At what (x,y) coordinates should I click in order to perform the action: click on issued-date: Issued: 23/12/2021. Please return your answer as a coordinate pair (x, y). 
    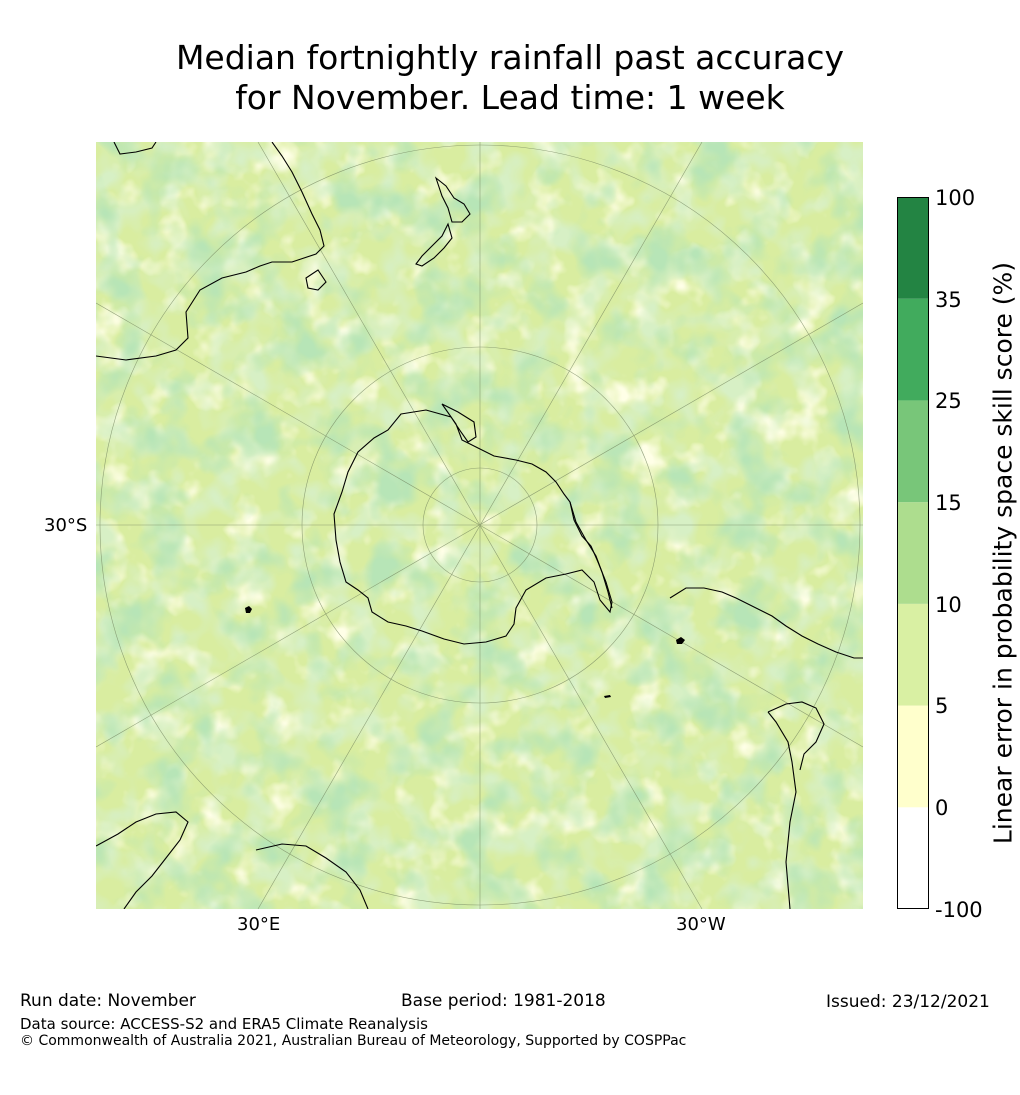
    Looking at the image, I should click on (908, 1002).